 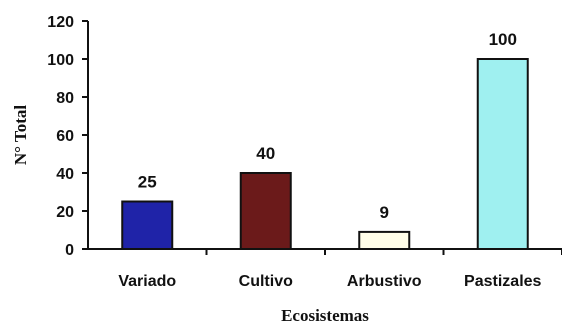 I want to click on y-tick-label: 120, so click(x=60, y=22).